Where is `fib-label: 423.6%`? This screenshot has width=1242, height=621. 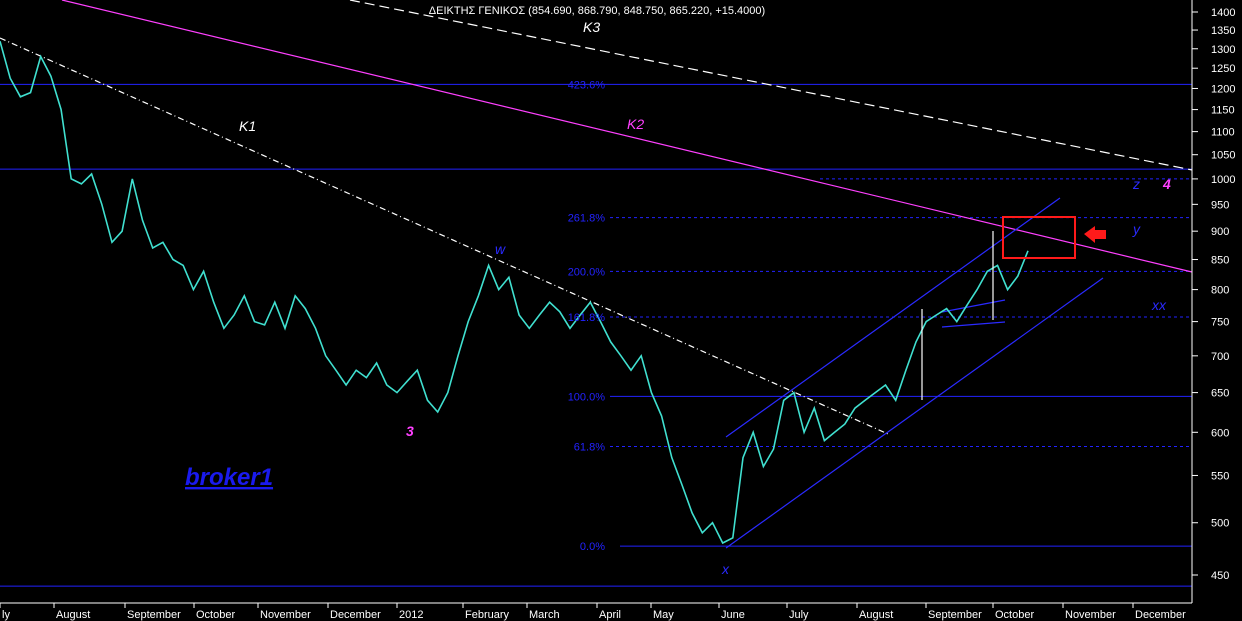 fib-label: 423.6% is located at coordinates (587, 85).